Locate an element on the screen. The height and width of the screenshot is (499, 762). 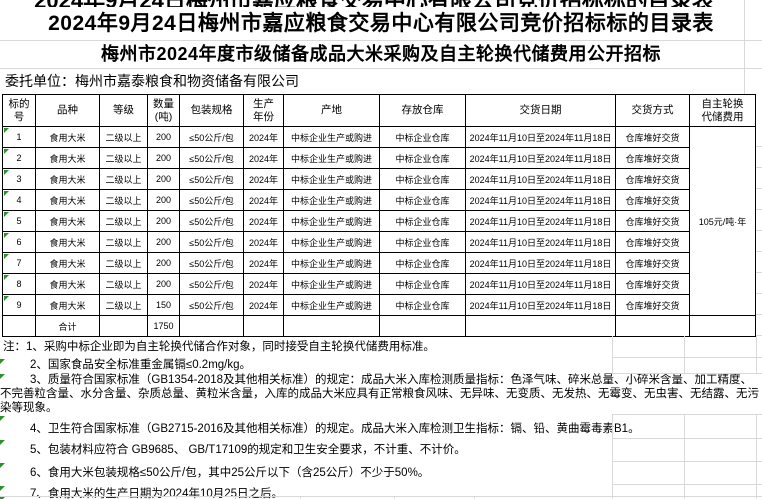
quantity-cell: 150 is located at coordinates (163, 305).